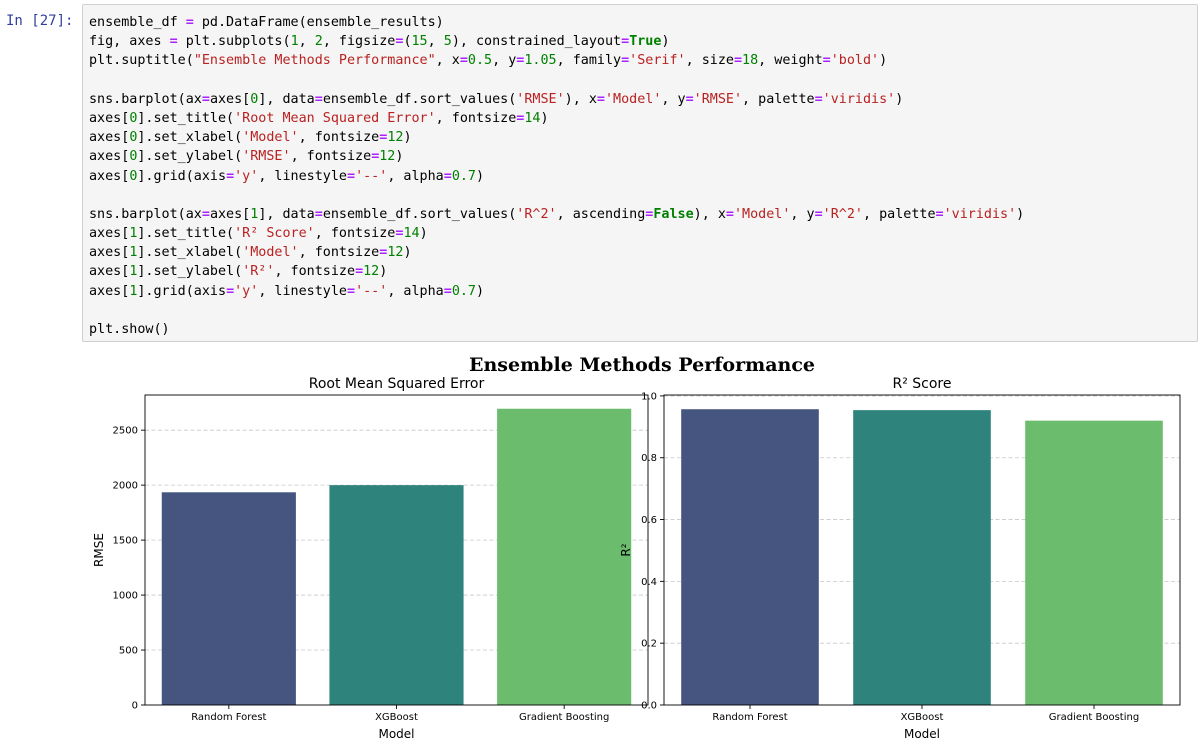  What do you see at coordinates (129, 42) in the screenshot?
I see `code-token: fig, axes` at bounding box center [129, 42].